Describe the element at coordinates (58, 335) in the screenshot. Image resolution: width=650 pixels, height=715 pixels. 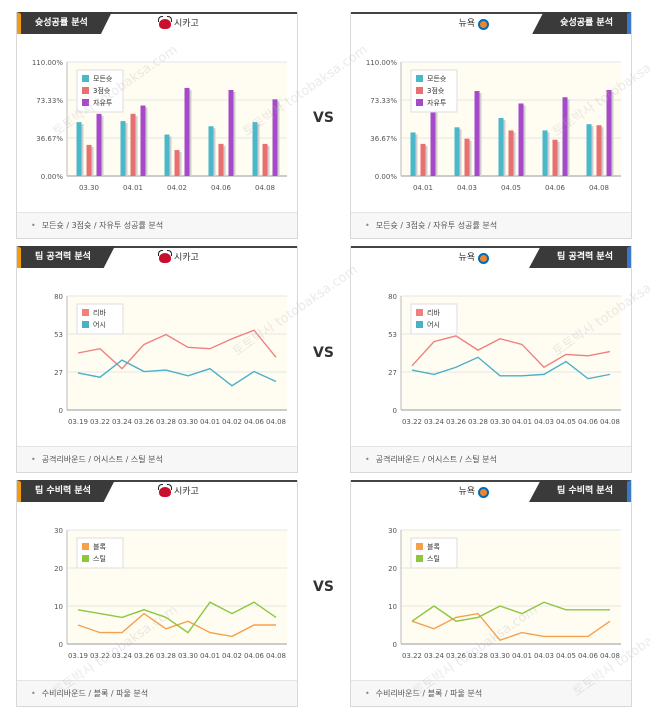
I see `y-tick-label: 53` at that location.